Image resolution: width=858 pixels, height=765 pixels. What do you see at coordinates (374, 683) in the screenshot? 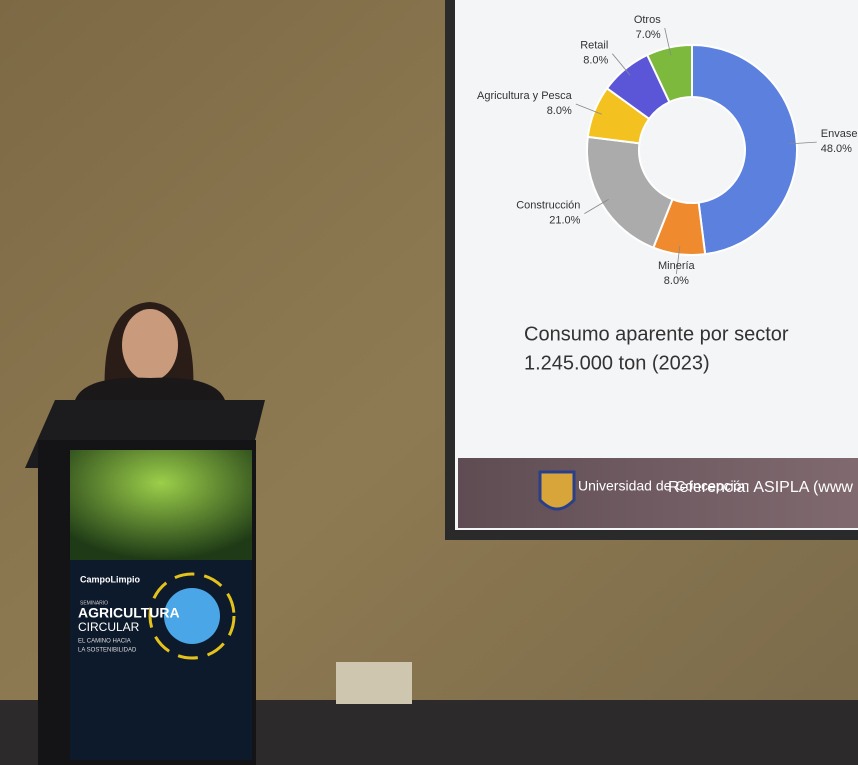
I see `monitor-box` at bounding box center [374, 683].